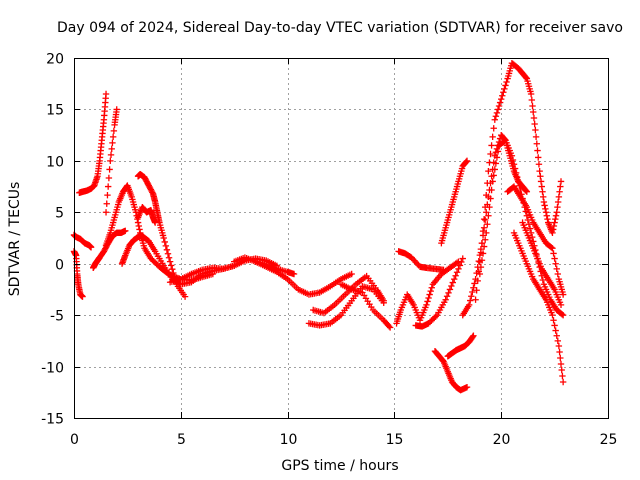 This screenshot has height=480, width=640. What do you see at coordinates (52, 369) in the screenshot?
I see `y-tick-label: -10` at bounding box center [52, 369].